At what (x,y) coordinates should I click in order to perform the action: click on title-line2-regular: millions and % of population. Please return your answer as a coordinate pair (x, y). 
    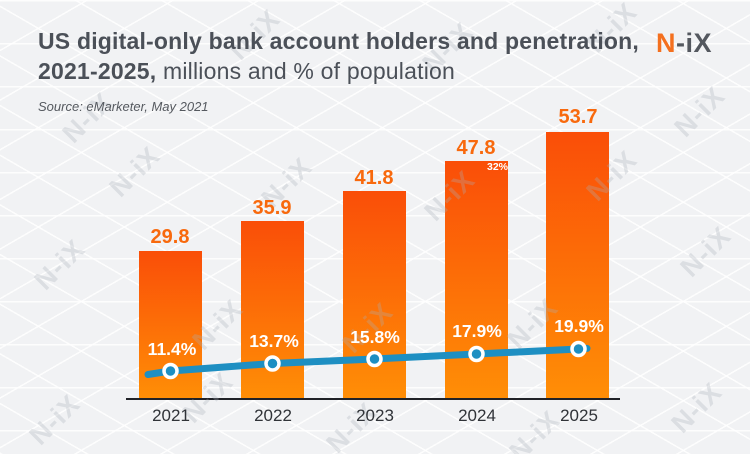
    Looking at the image, I should click on (308, 71).